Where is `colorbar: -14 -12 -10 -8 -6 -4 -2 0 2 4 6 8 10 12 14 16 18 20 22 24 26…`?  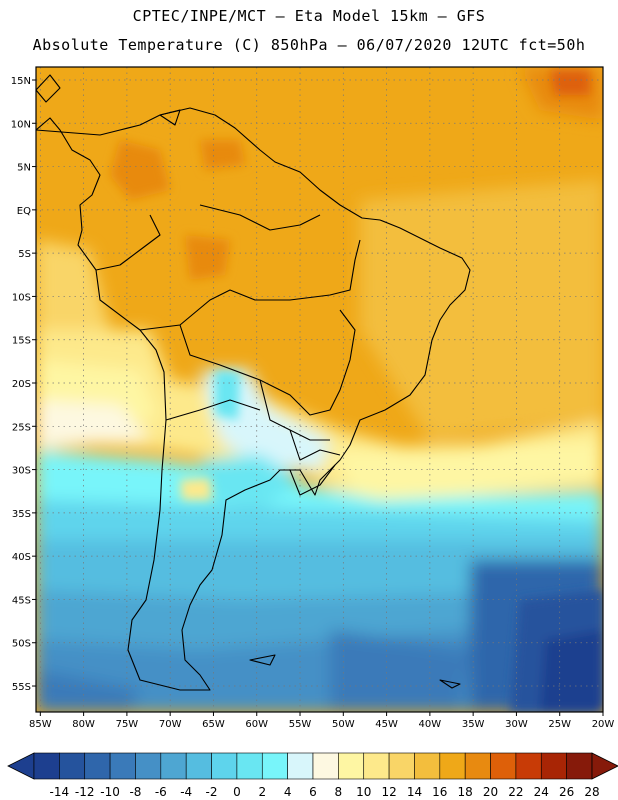
colorbar: -14 -12 -10 -8 -6 -4 -2 0 2 4 6 8 10 12 14 16 18 20 22 24 26… is located at coordinates (312, 775).